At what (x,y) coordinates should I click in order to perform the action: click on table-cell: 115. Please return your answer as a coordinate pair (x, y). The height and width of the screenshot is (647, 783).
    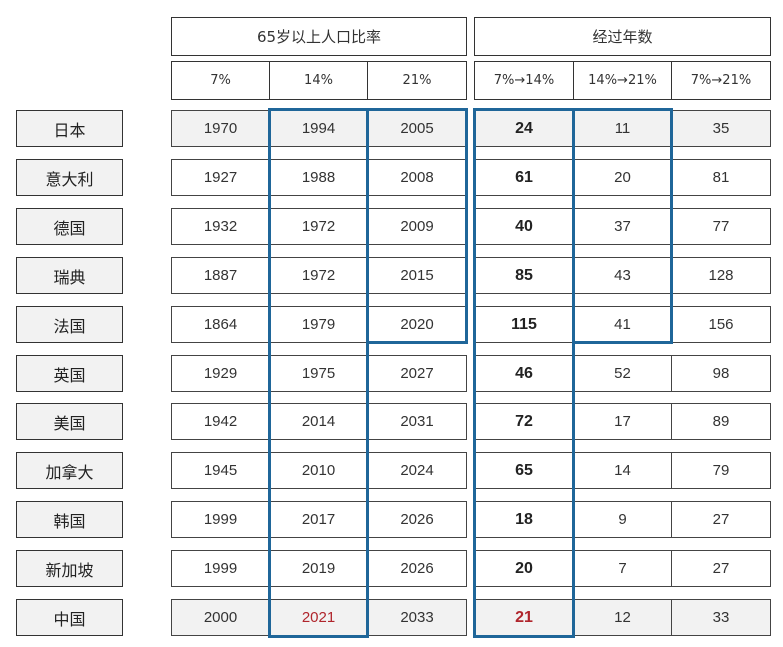
    Looking at the image, I should click on (524, 324).